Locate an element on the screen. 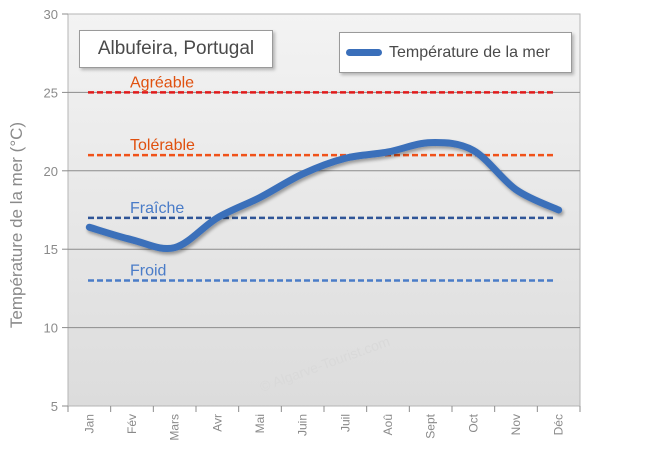  x-tick-label: Nov is located at coordinates (516, 424).